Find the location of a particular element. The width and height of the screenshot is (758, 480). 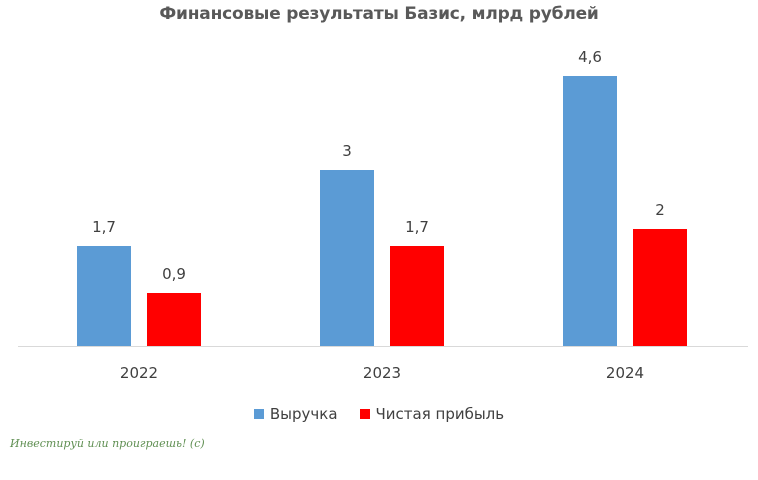

legend-swatch-net-profit is located at coordinates (364, 414).